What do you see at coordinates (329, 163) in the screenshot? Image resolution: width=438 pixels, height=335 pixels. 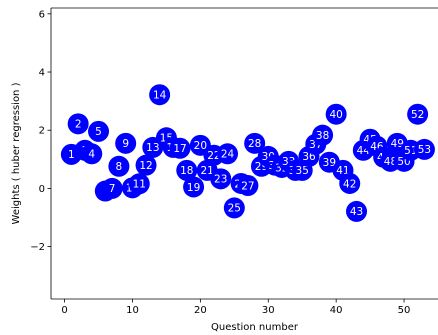 I see `point-label: 39` at bounding box center [329, 163].